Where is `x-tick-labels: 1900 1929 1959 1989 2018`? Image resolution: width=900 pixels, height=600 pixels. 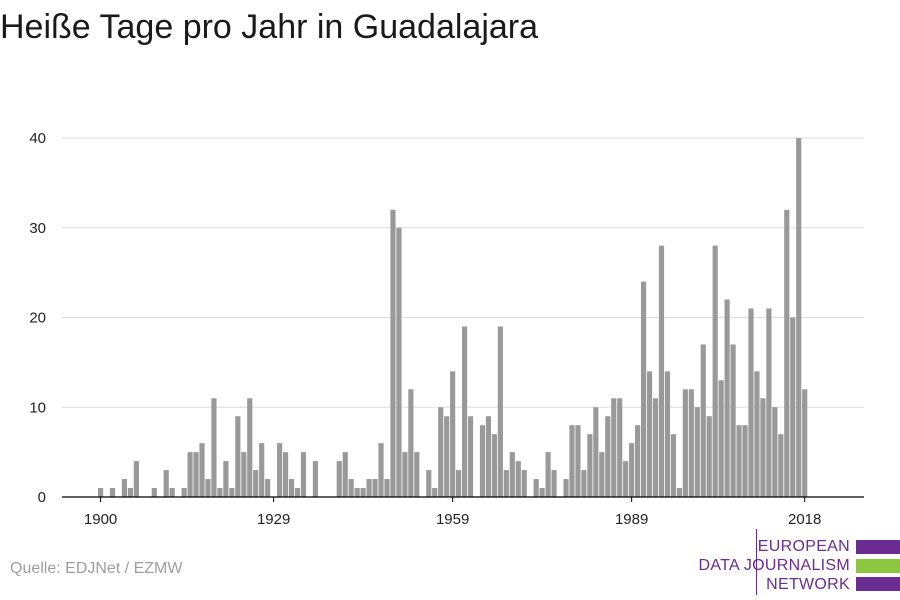
x-tick-labels: 1900 1929 1959 1989 2018 is located at coordinates (452, 519).